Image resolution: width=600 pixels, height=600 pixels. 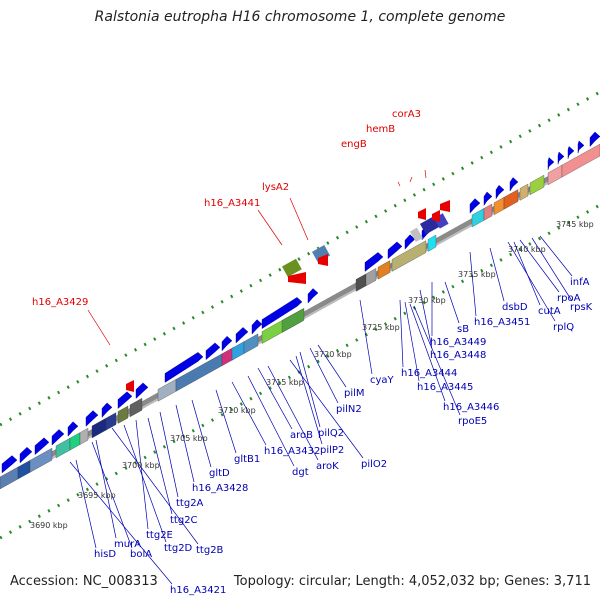 What do you see at coordinates (184, 520) in the screenshot?
I see `gene-label: ttg2C` at bounding box center [184, 520].